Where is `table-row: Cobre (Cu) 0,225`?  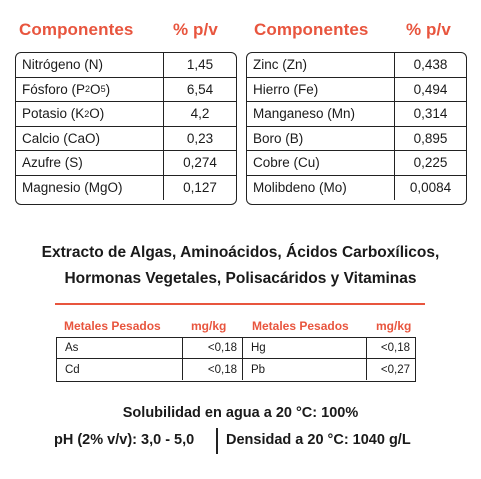
table-row: Cobre (Cu) 0,225 is located at coordinates (356, 163).